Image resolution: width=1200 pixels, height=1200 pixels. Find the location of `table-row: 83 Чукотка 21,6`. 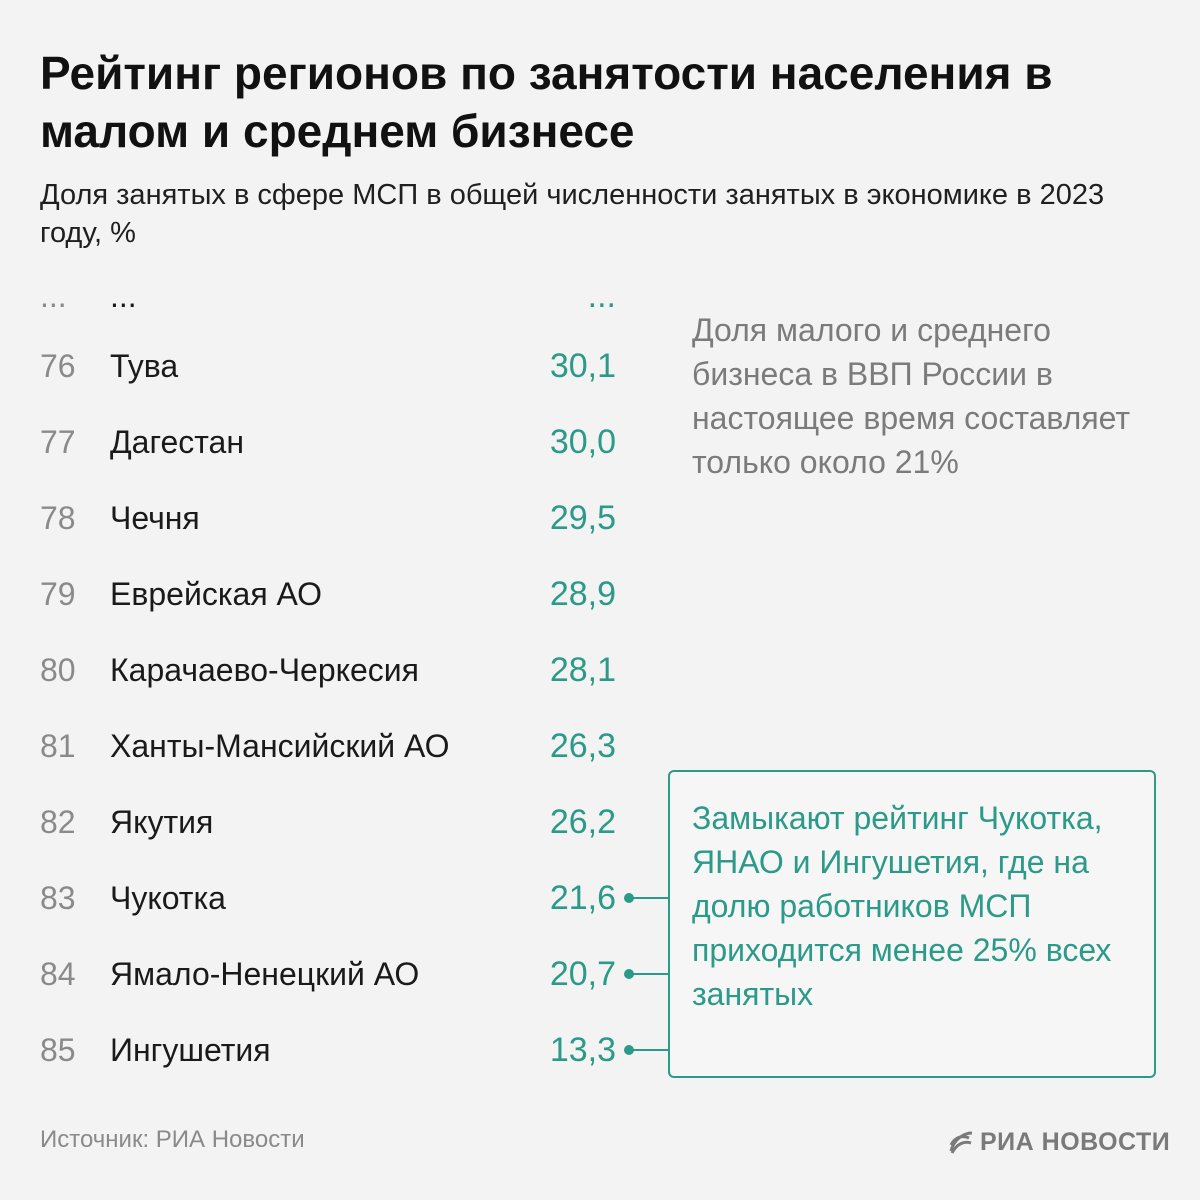

table-row: 83 Чукотка 21,6 is located at coordinates (320, 906).